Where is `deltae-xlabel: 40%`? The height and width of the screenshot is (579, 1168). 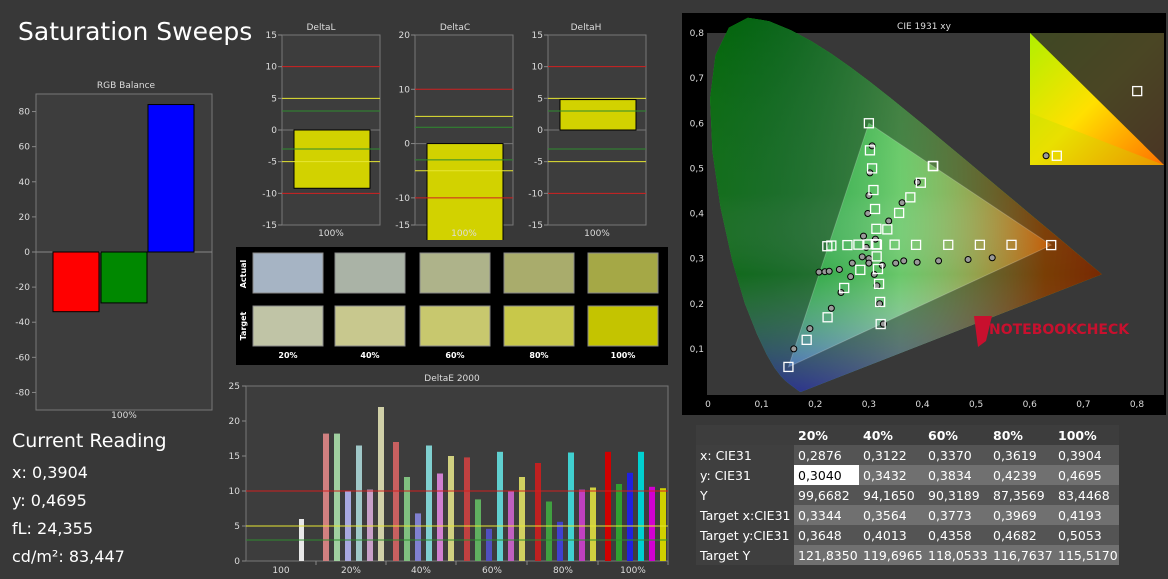
deltae-xlabel: 40% is located at coordinates (421, 571).